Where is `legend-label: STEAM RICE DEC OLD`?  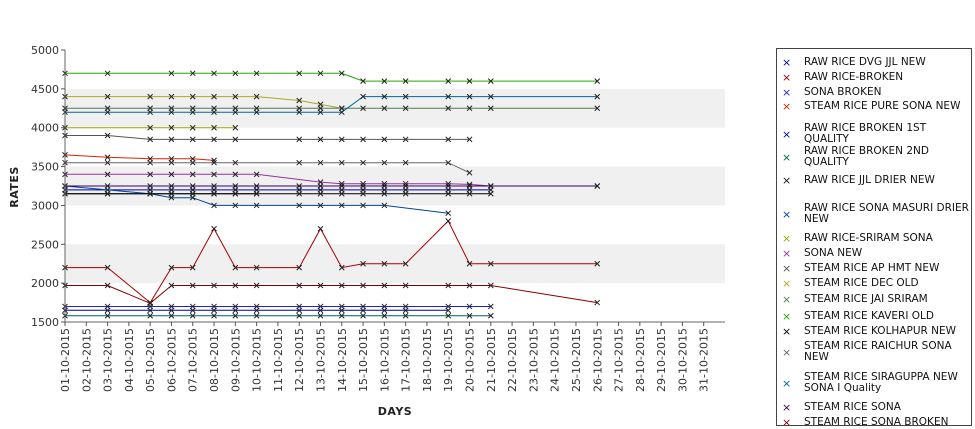 legend-label: STEAM RICE DEC OLD is located at coordinates (861, 283).